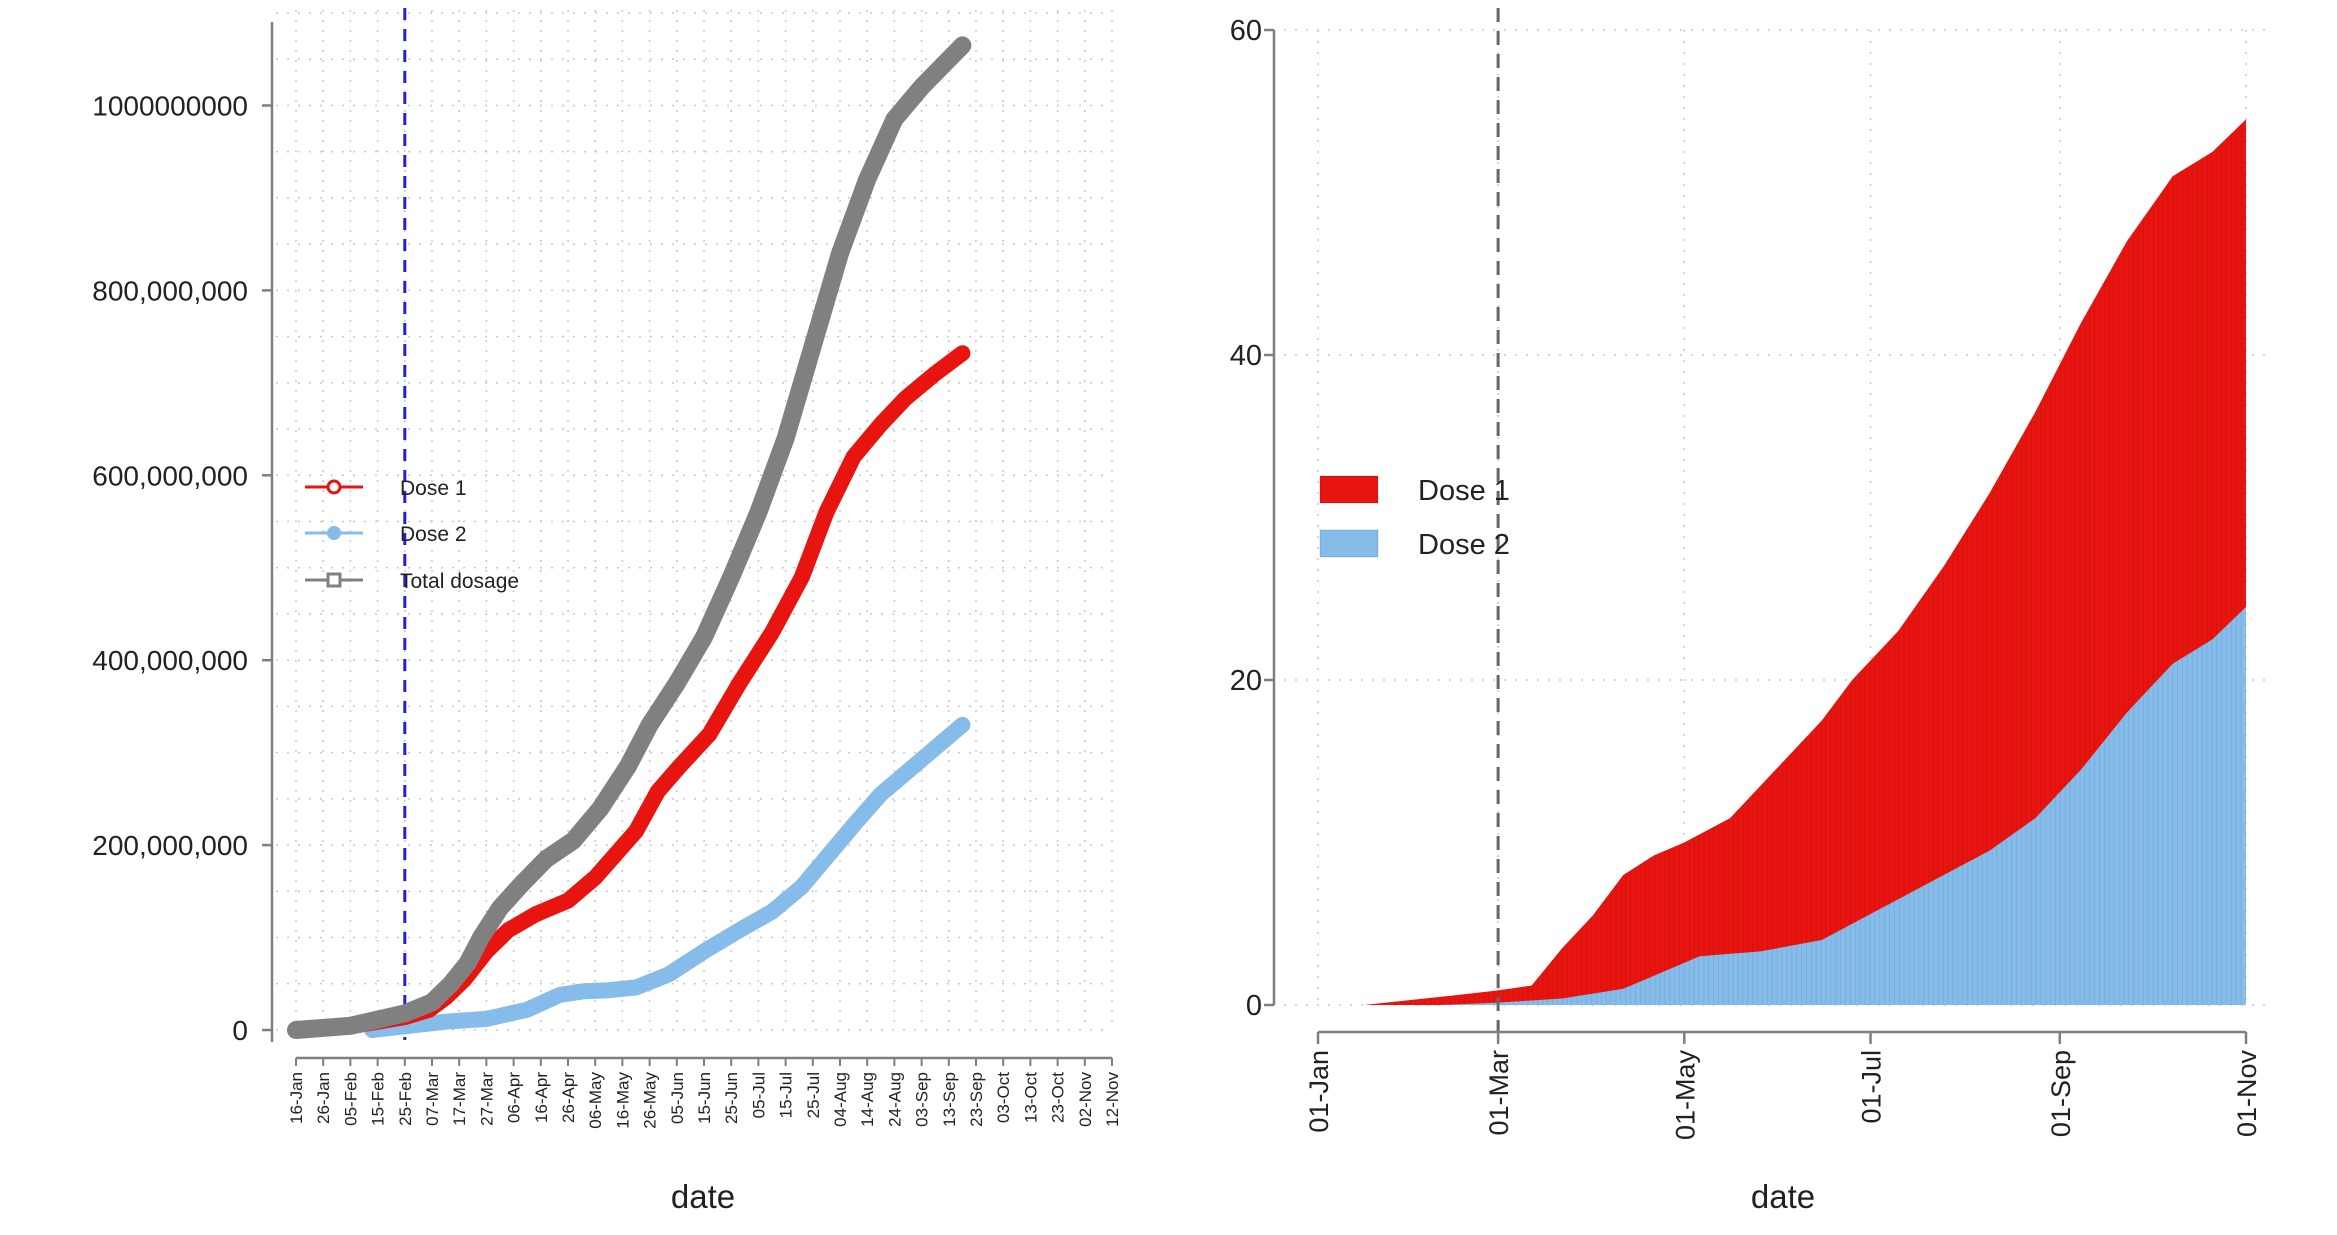 Image resolution: width=2337 pixels, height=1235 pixels. What do you see at coordinates (650, 1100) in the screenshot?
I see `left-x-tick-label: 26-May` at bounding box center [650, 1100].